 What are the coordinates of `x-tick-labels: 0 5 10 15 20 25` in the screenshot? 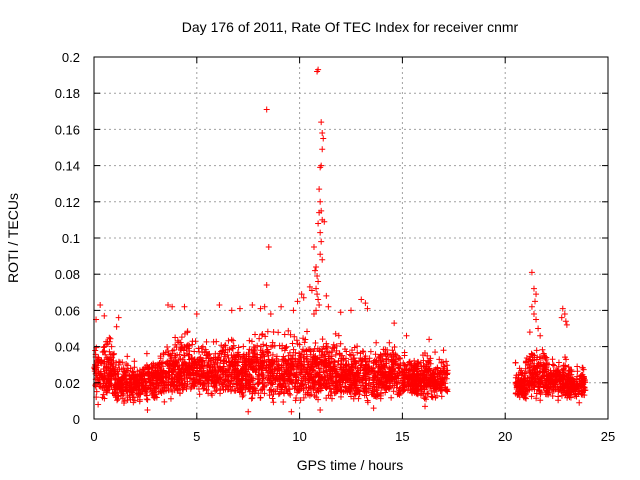 It's located at (352, 436).